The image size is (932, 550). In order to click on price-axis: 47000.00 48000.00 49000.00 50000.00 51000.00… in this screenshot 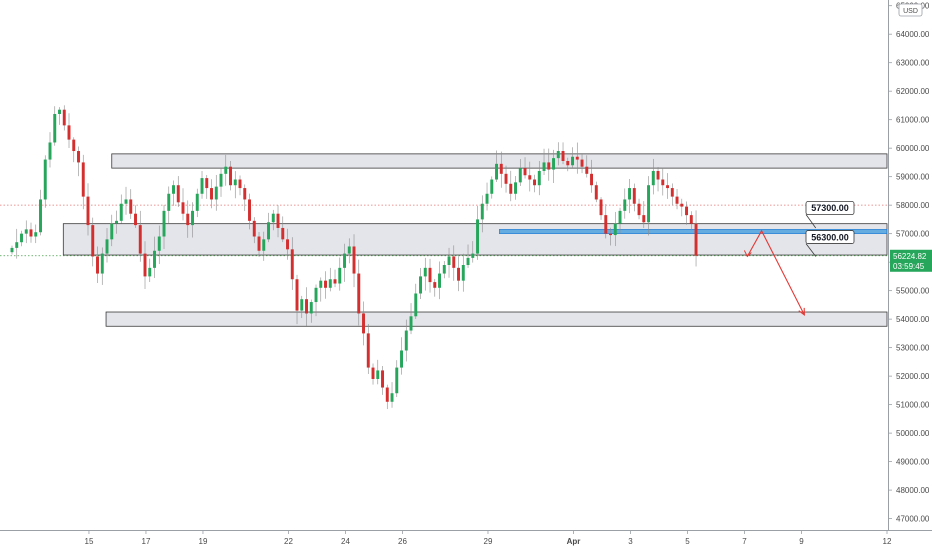, I will do `click(909, 263)`.